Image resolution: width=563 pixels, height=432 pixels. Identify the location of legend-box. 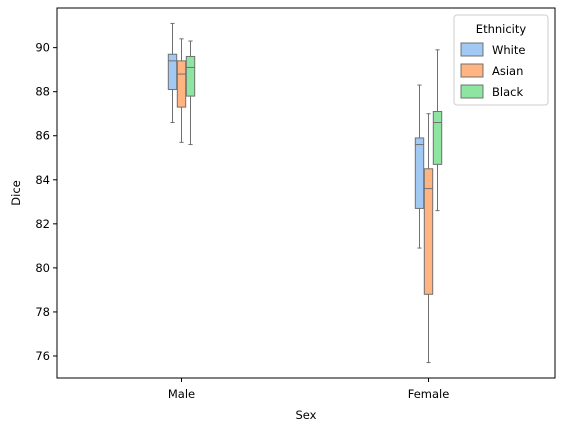
(501, 60).